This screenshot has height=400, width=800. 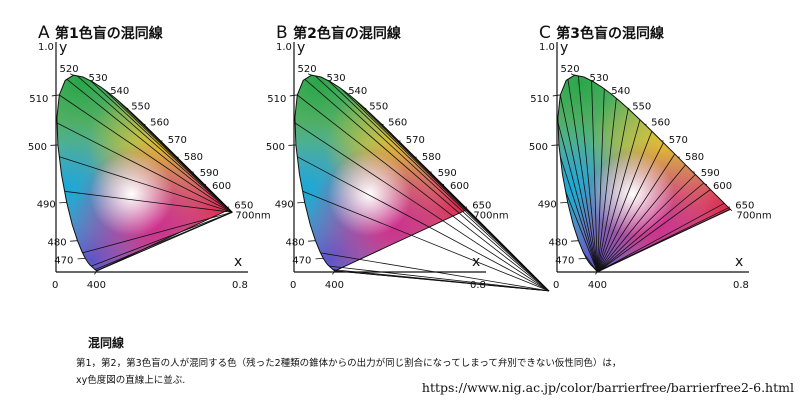 What do you see at coordinates (660, 123) in the screenshot?
I see `wavelength-label-560: 560` at bounding box center [660, 123].